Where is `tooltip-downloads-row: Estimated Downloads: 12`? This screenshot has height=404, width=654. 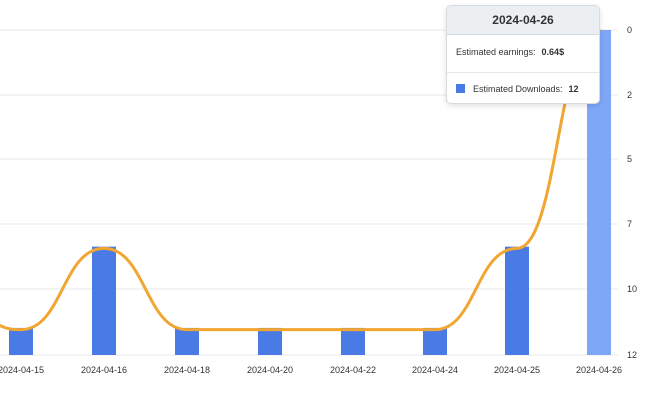
tooltip-downloads-row: Estimated Downloads: 12 is located at coordinates (517, 89).